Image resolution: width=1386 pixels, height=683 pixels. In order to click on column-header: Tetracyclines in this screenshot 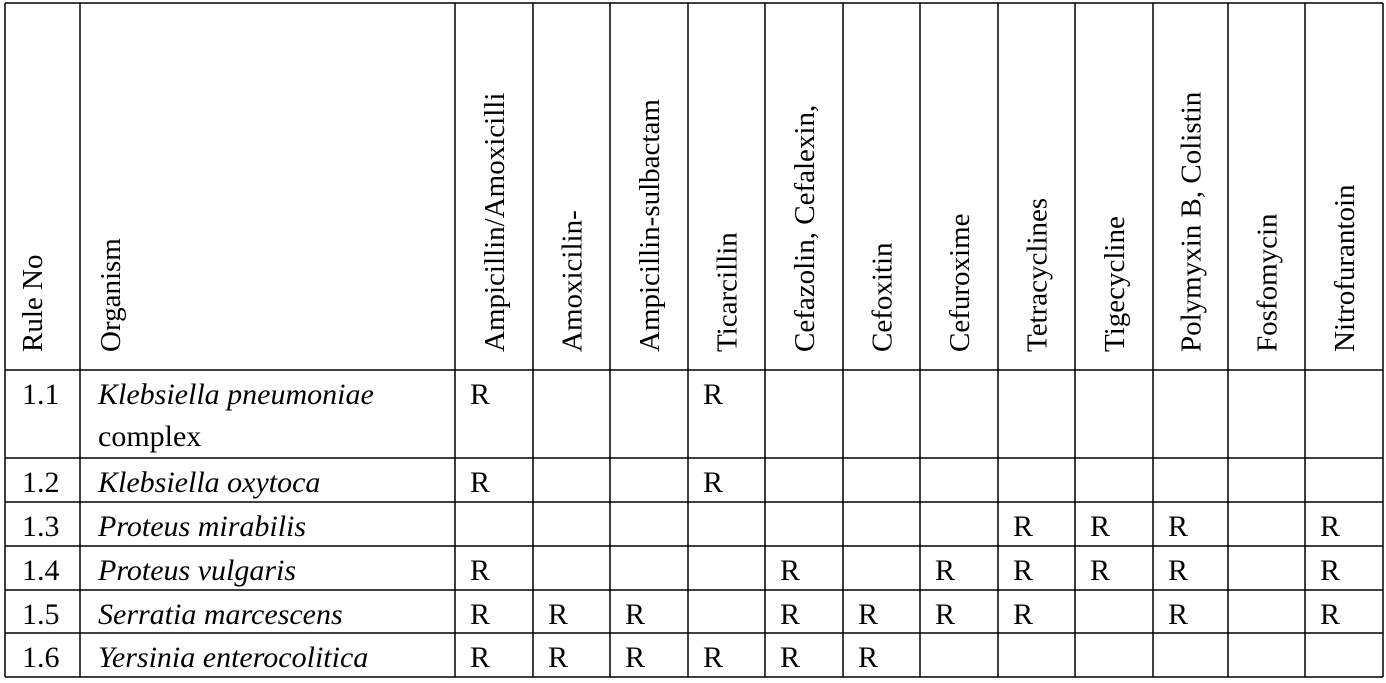, I will do `click(1038, 275)`.